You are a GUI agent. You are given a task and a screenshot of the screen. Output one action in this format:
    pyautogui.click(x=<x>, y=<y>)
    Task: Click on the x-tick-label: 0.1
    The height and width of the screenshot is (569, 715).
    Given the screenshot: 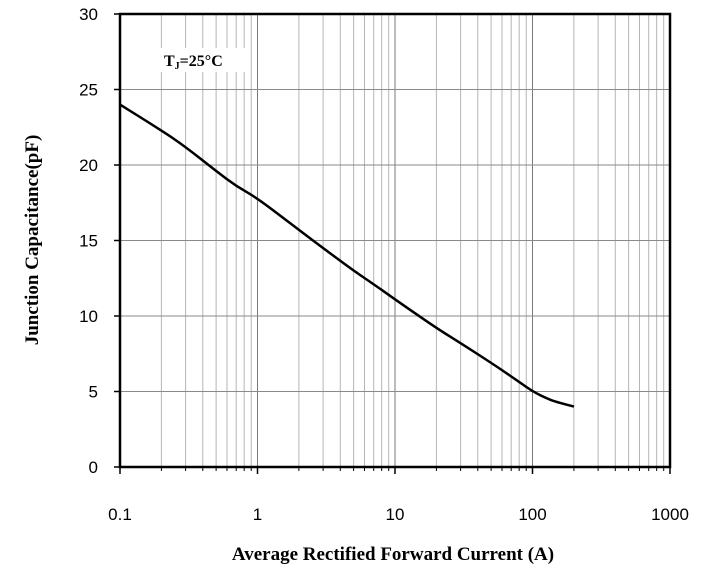 What is the action you would take?
    pyautogui.click(x=120, y=514)
    